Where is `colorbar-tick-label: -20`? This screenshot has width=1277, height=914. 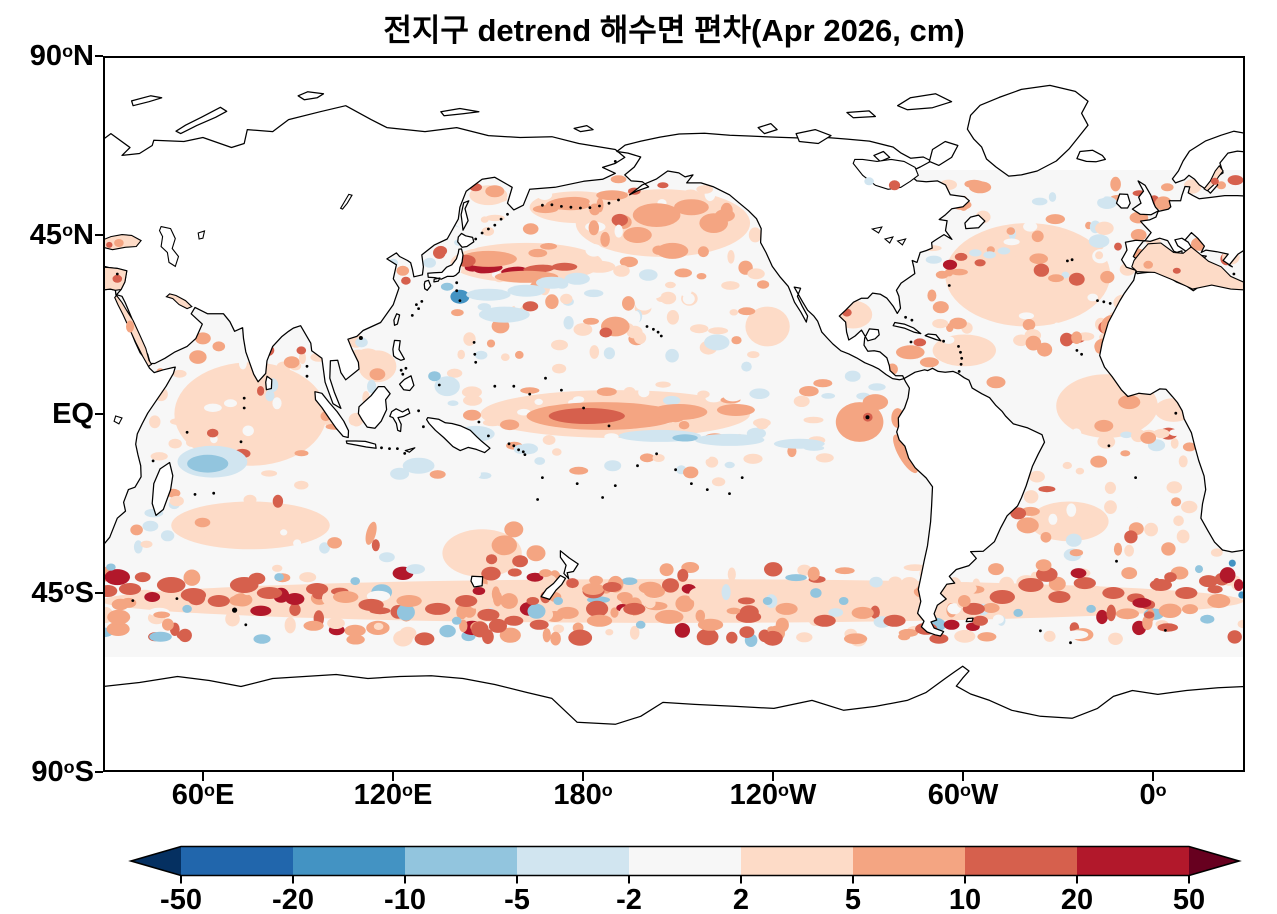 colorbar-tick-label: -20 is located at coordinates (293, 899).